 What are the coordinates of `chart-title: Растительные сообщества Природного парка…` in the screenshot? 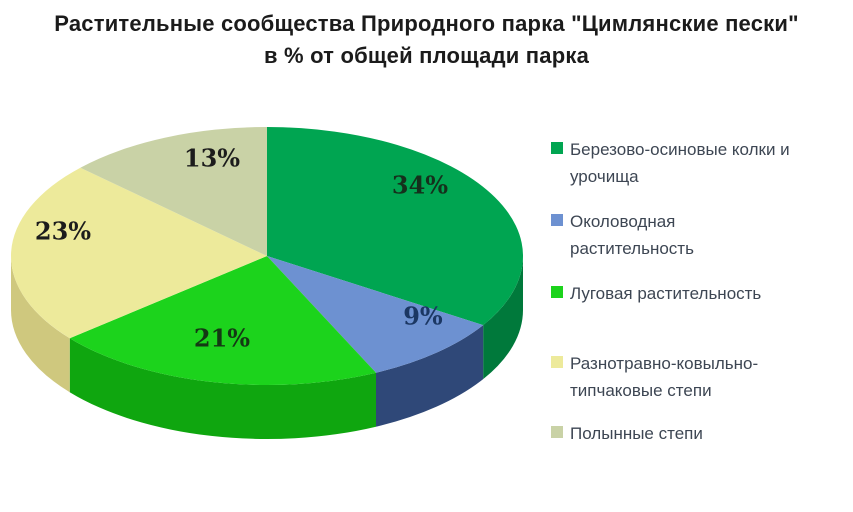 It's located at (426, 40).